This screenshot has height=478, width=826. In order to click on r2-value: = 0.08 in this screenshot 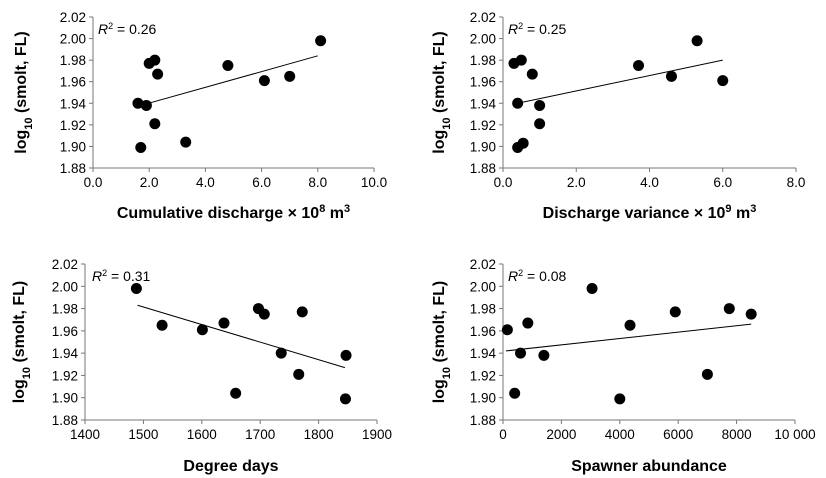, I will do `click(544, 276)`.